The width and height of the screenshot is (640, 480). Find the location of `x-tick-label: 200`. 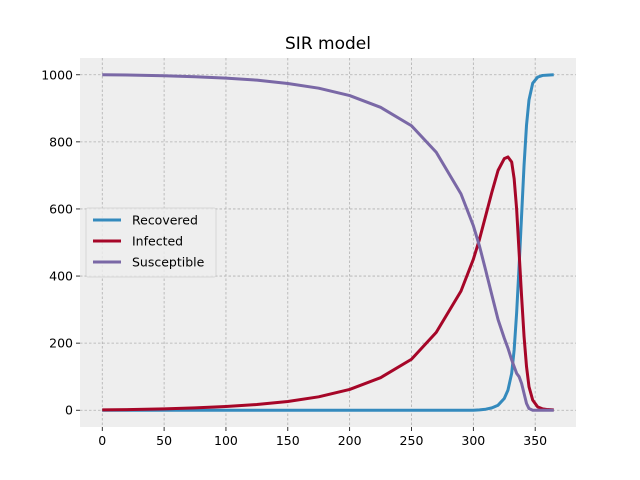

x-tick-label: 200 is located at coordinates (350, 440).